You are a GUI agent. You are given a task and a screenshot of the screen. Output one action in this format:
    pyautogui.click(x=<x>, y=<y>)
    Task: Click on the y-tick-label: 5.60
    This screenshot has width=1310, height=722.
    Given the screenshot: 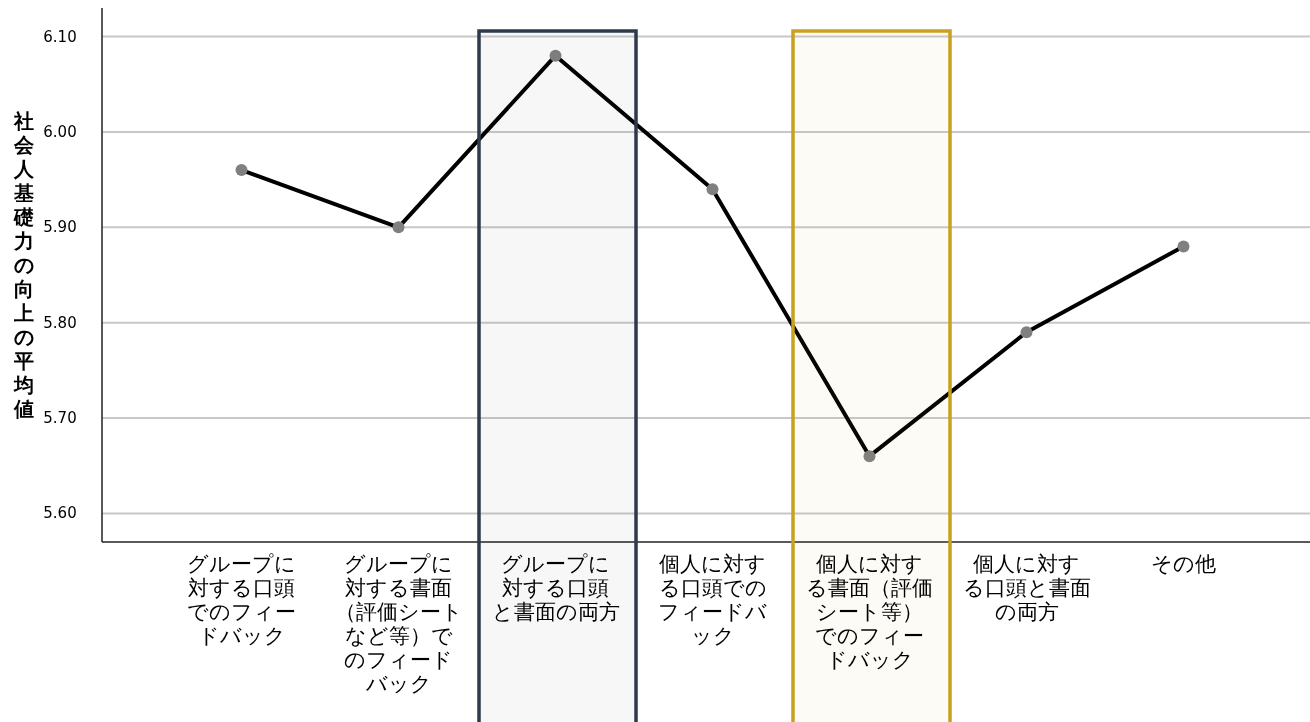 What is the action you would take?
    pyautogui.click(x=60, y=513)
    